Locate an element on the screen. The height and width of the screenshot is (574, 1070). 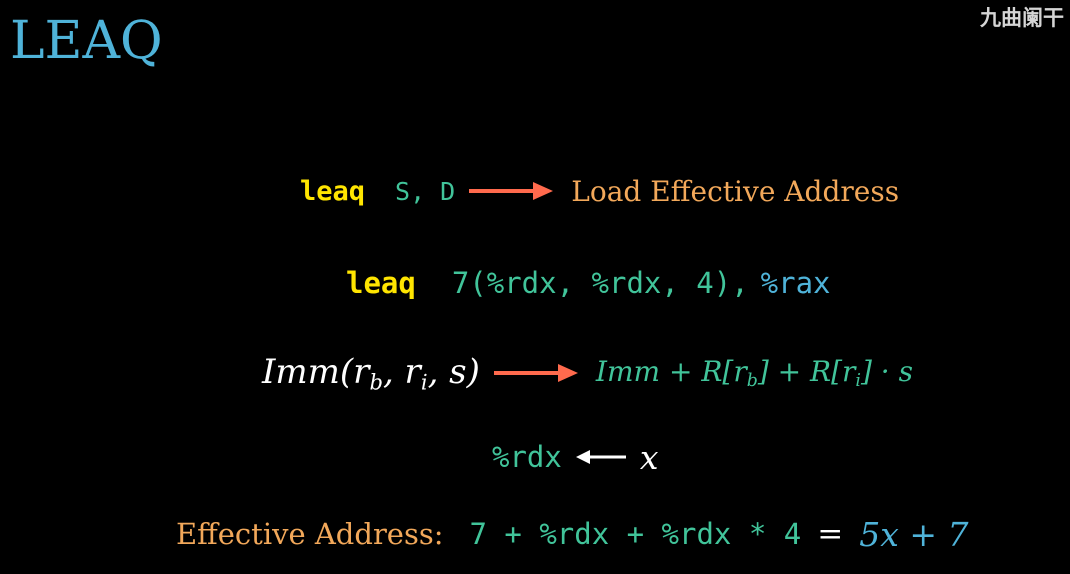
rdx-register: %rdx is located at coordinates (527, 457).